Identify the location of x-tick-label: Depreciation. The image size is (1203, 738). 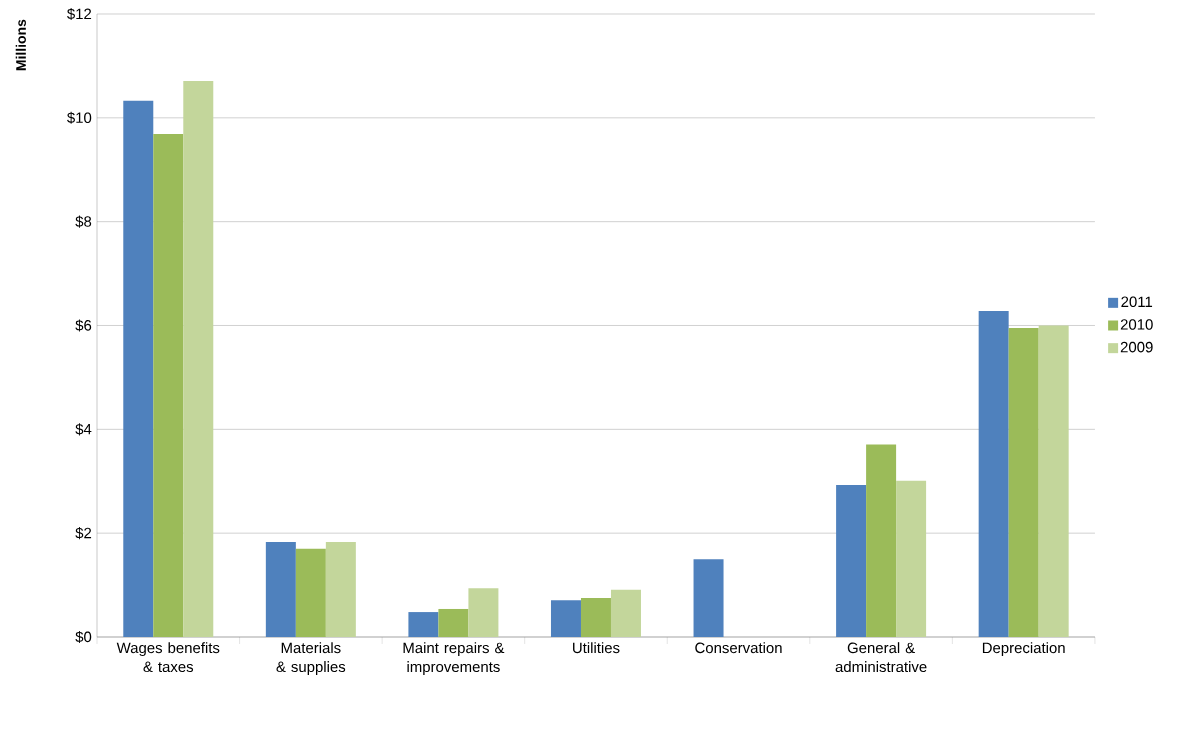
(1023, 649).